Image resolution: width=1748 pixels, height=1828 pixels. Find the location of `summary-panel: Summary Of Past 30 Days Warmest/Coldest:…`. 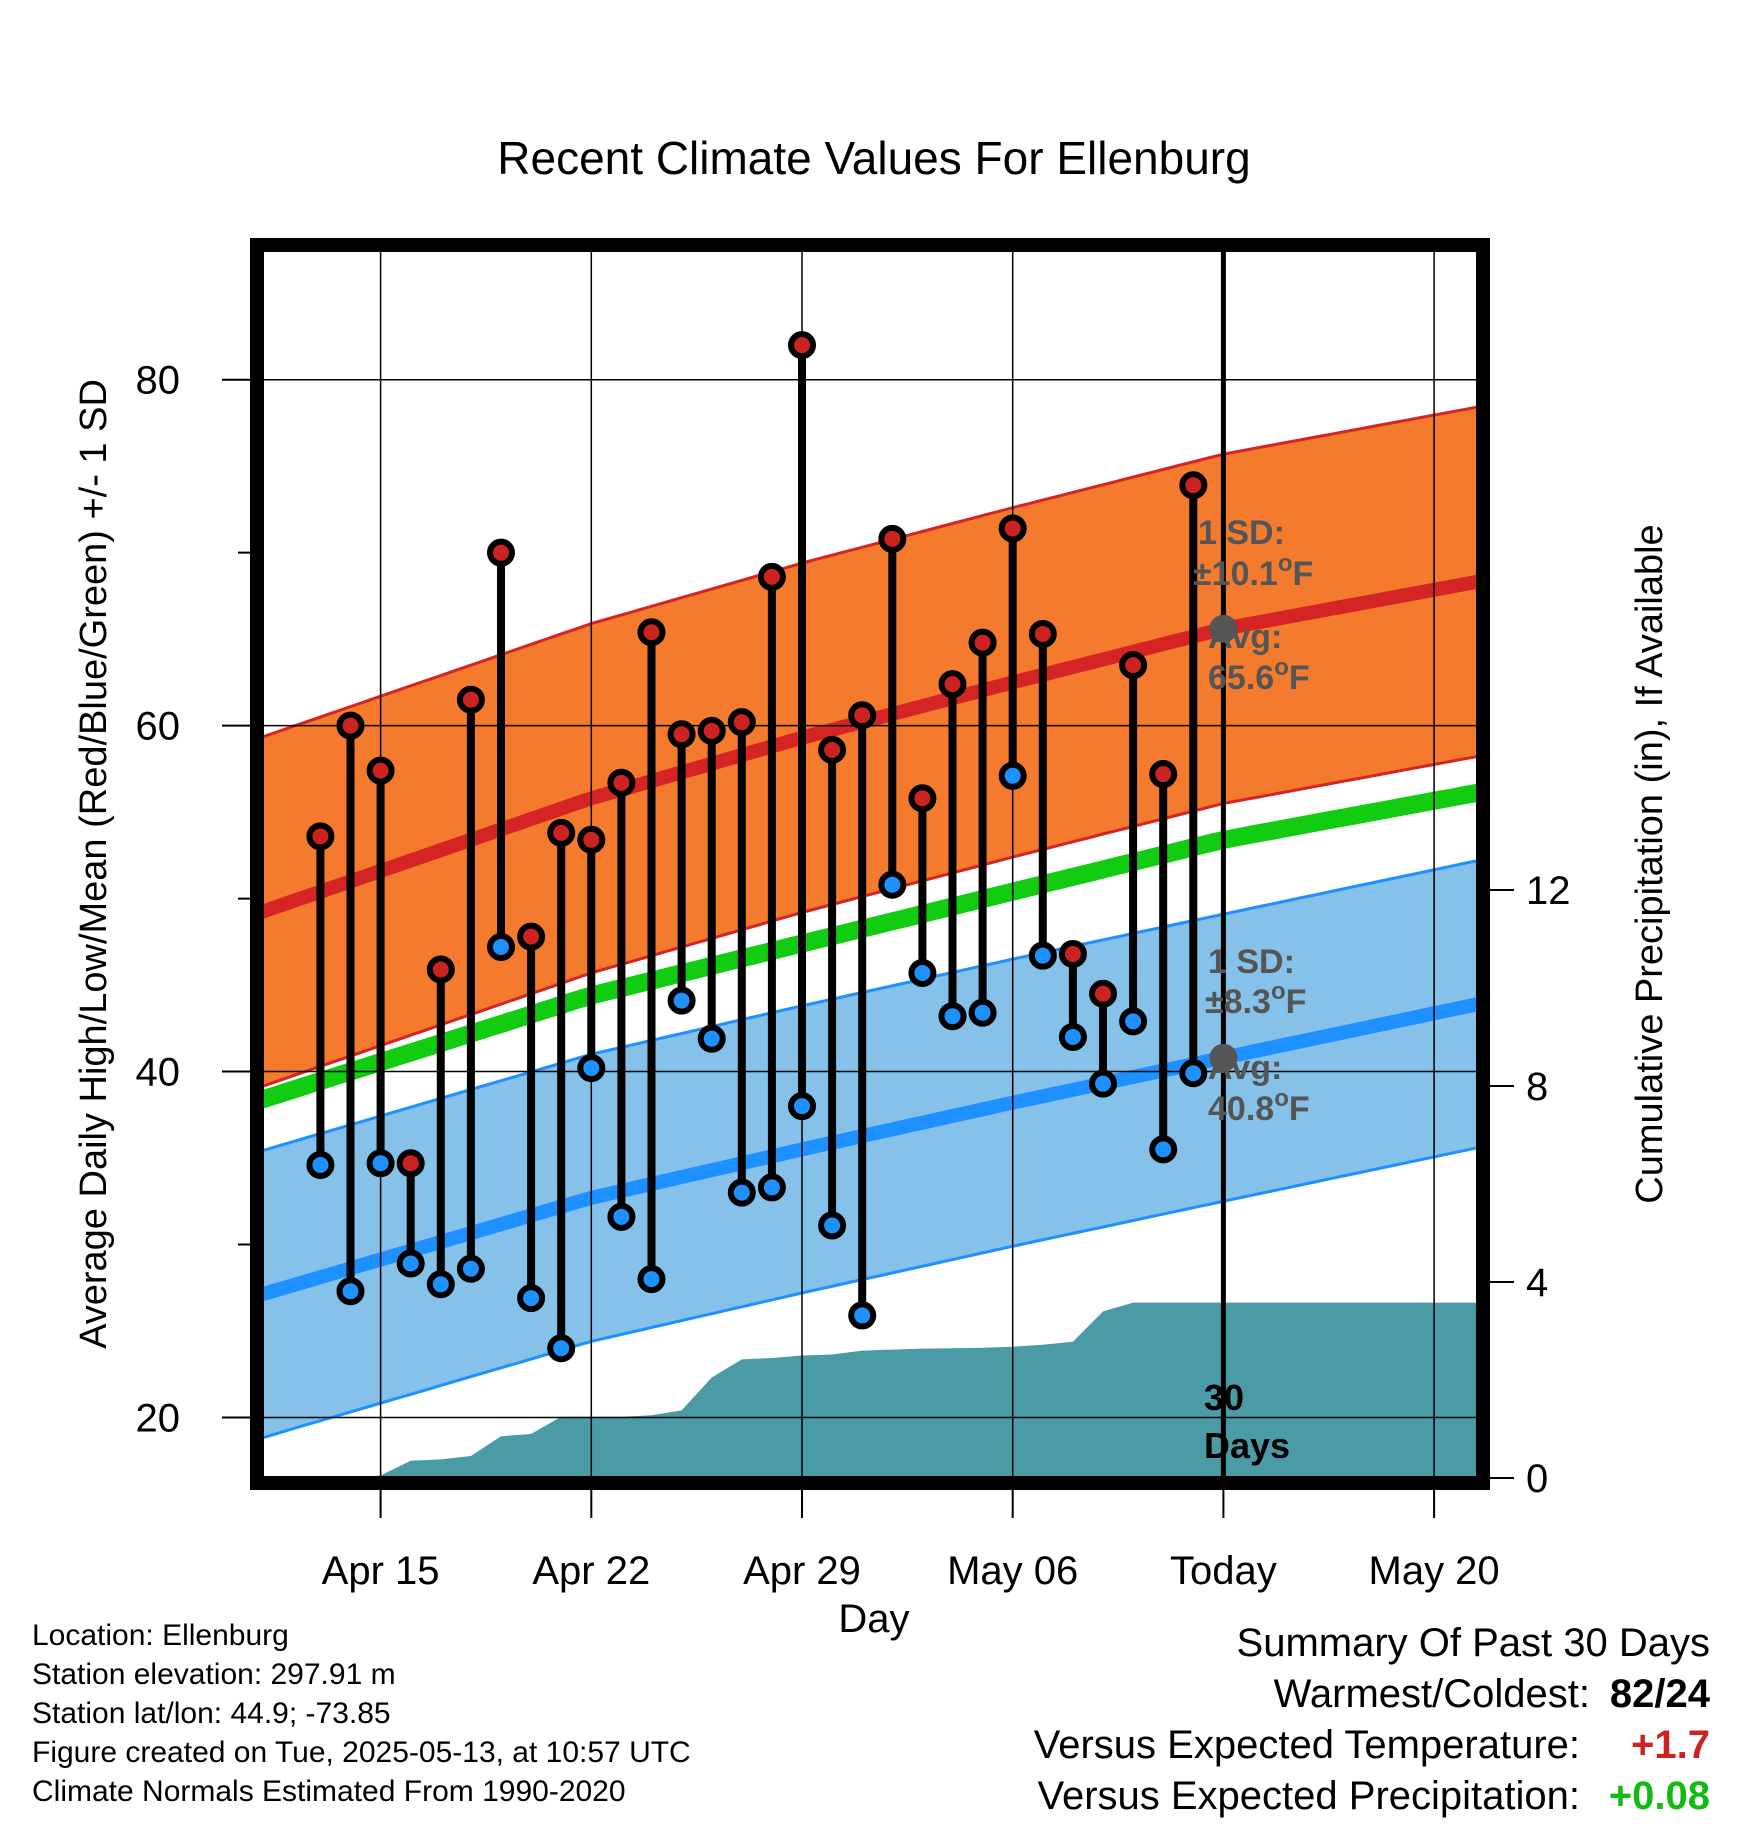

summary-panel: Summary Of Past 30 Days Warmest/Coldest:… is located at coordinates (1372, 1720).